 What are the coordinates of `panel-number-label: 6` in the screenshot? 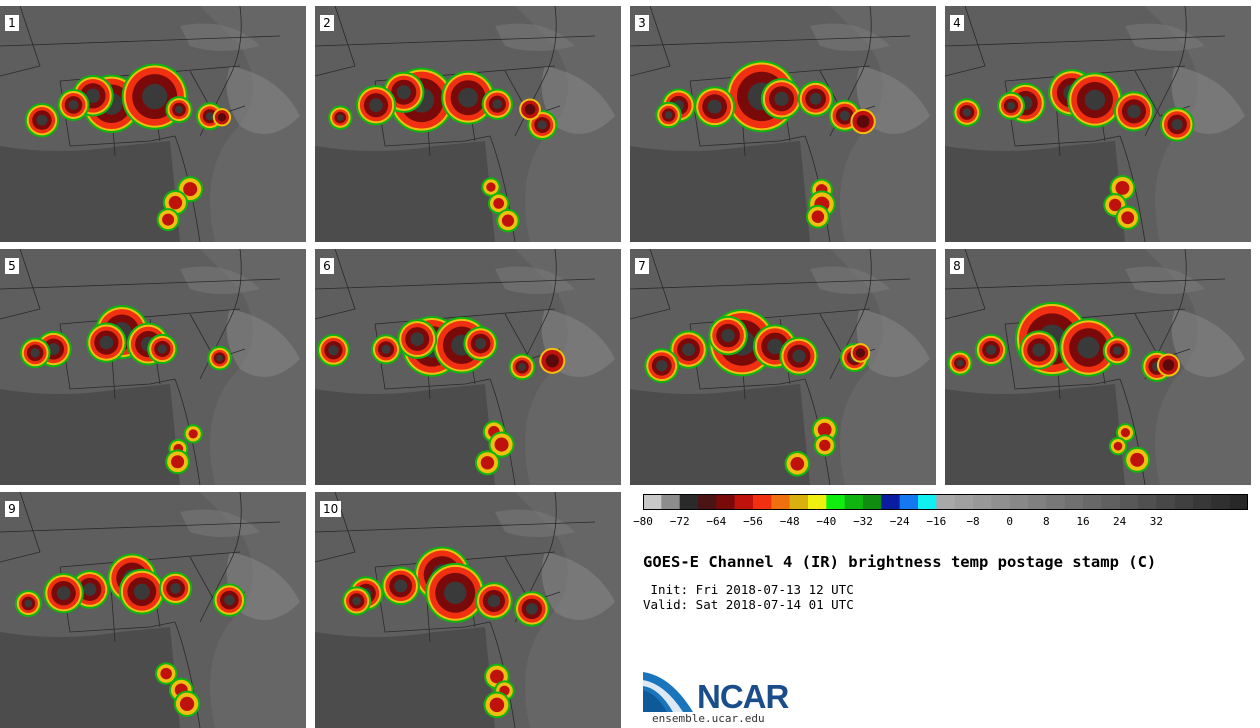 It's located at (327, 266).